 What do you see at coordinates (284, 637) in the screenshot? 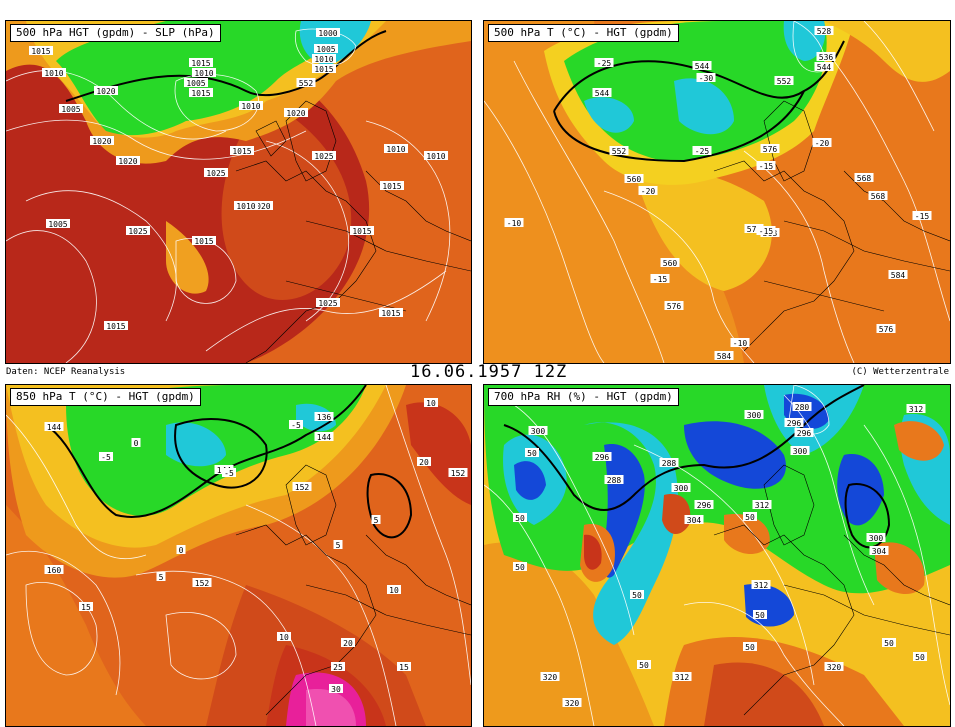
I see `svg-text: 10` at bounding box center [284, 637].